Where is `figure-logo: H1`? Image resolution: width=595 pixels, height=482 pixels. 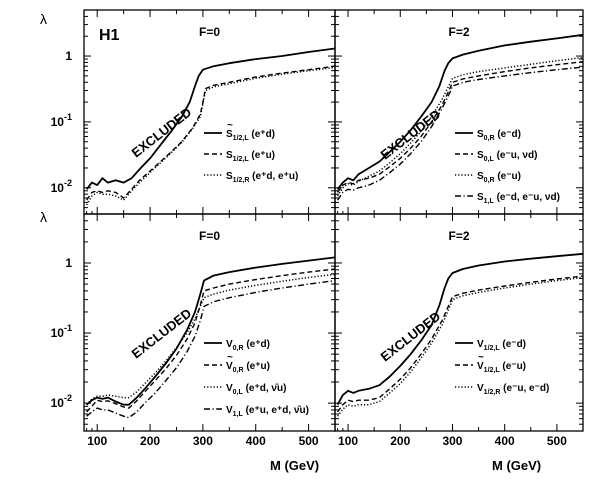 figure-logo: H1 is located at coordinates (109, 35).